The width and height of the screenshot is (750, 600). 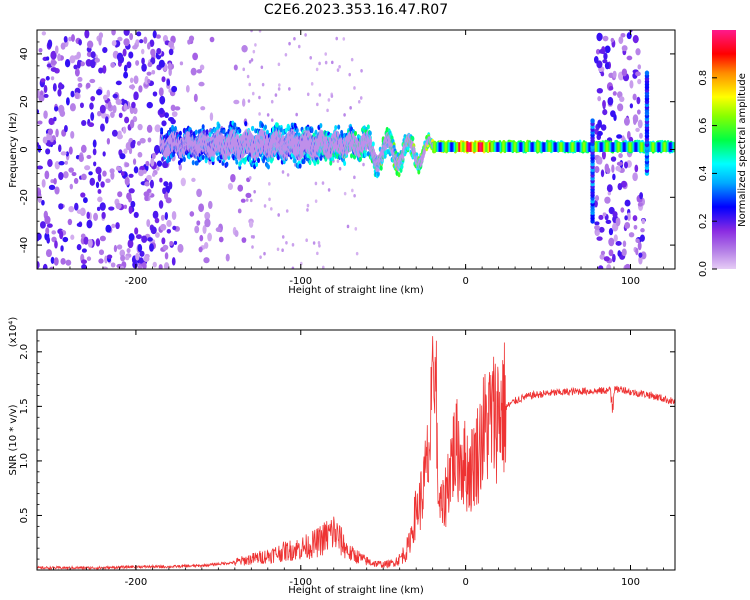 What do you see at coordinates (742, 150) in the screenshot?
I see `colorbar-label: Normalized spectral amplitude` at bounding box center [742, 150].